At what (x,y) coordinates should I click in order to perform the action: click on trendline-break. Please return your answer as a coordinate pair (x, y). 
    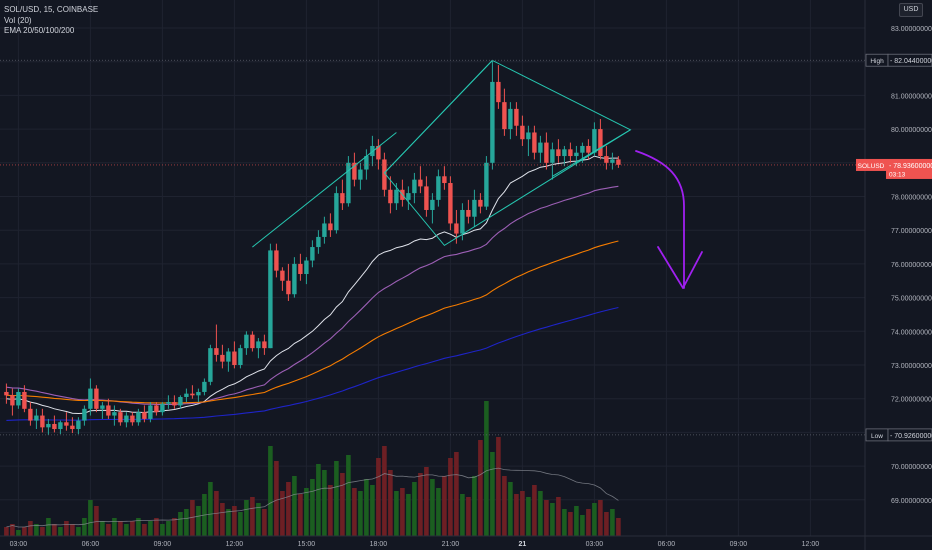
    Looking at the image, I should click on (591, 153).